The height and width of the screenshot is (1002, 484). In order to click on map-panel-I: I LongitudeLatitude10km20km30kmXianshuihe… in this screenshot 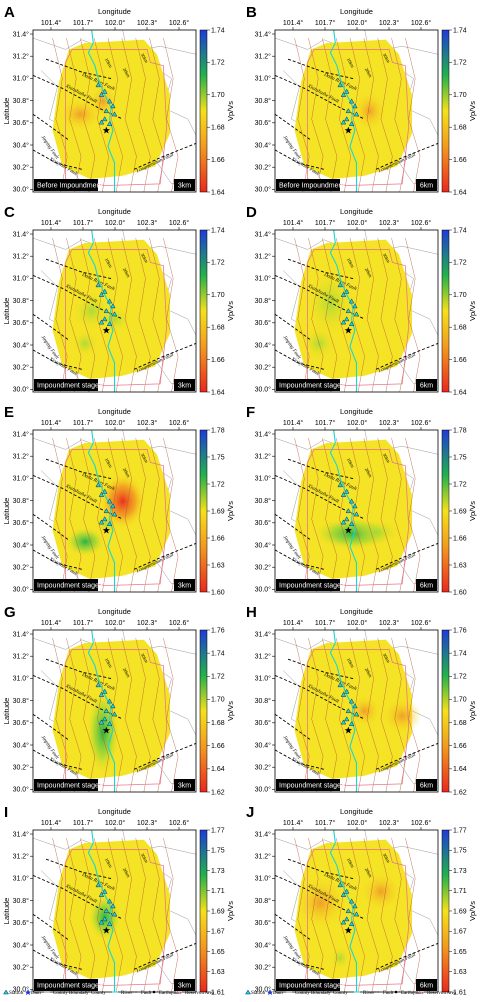, I will do `click(118, 900)`.